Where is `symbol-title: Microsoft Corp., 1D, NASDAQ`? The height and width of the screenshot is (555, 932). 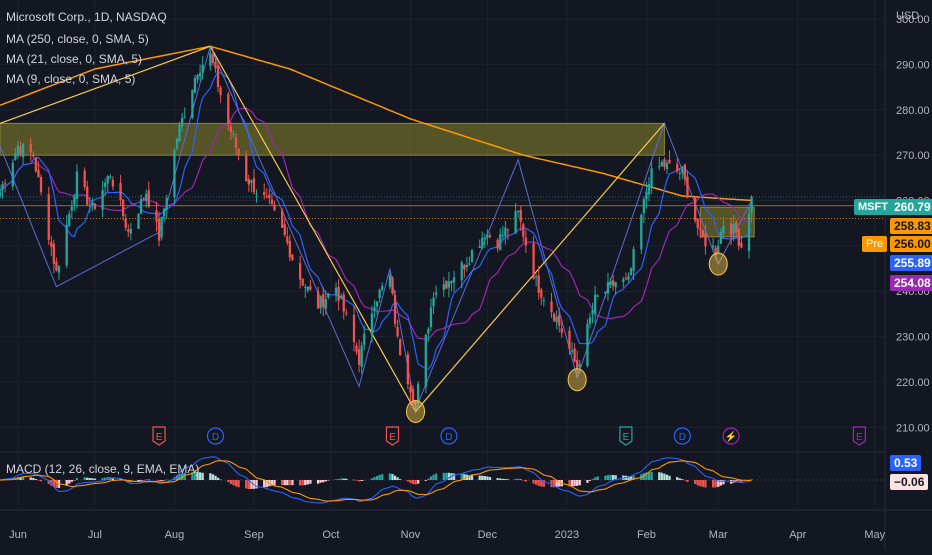
symbol-title: Microsoft Corp., 1D, NASDAQ is located at coordinates (86, 17).